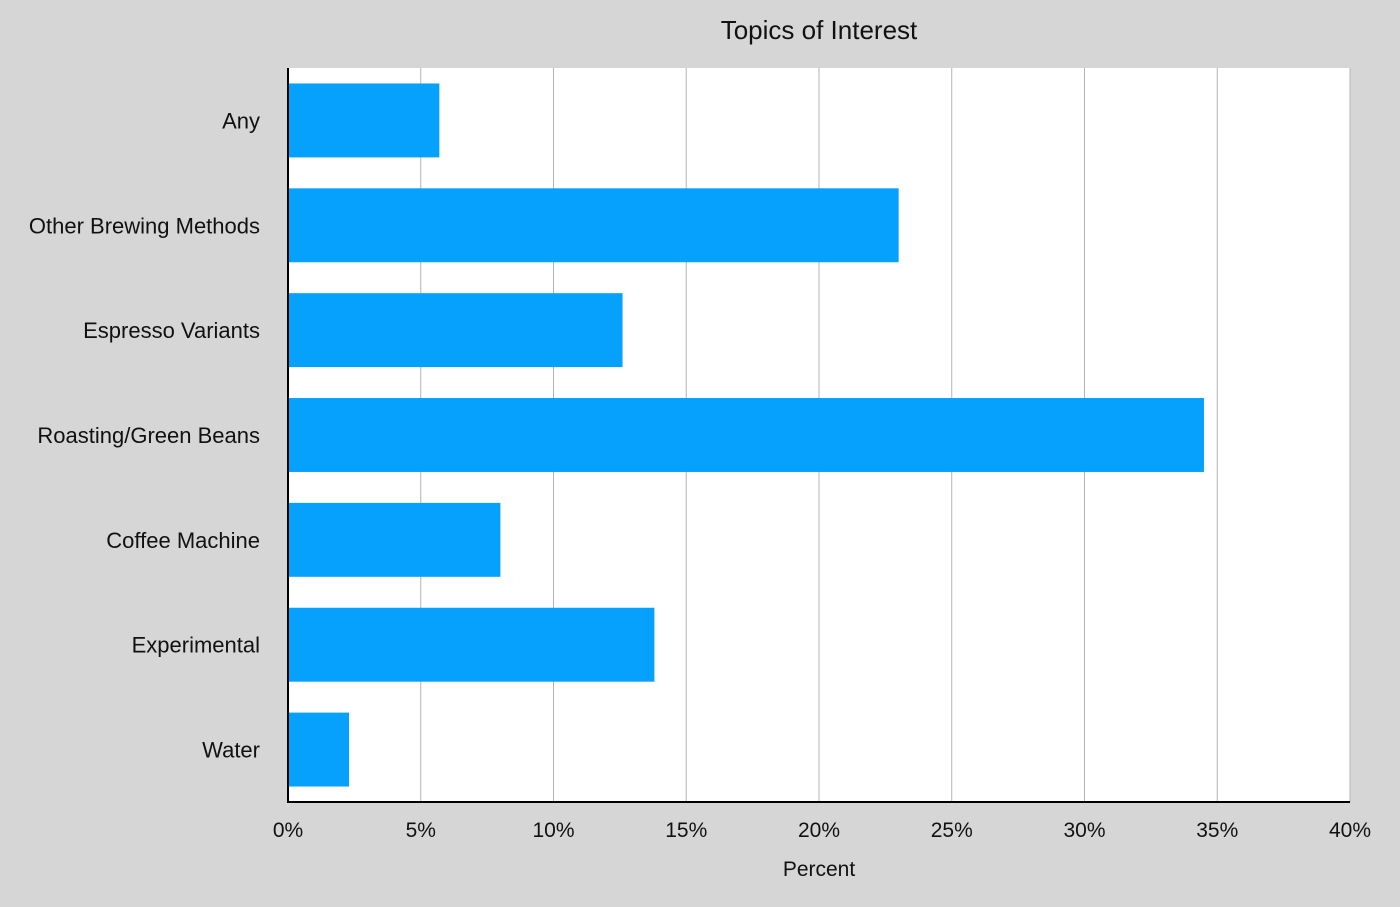  I want to click on x-tick-label-3: 15%, so click(686, 830).